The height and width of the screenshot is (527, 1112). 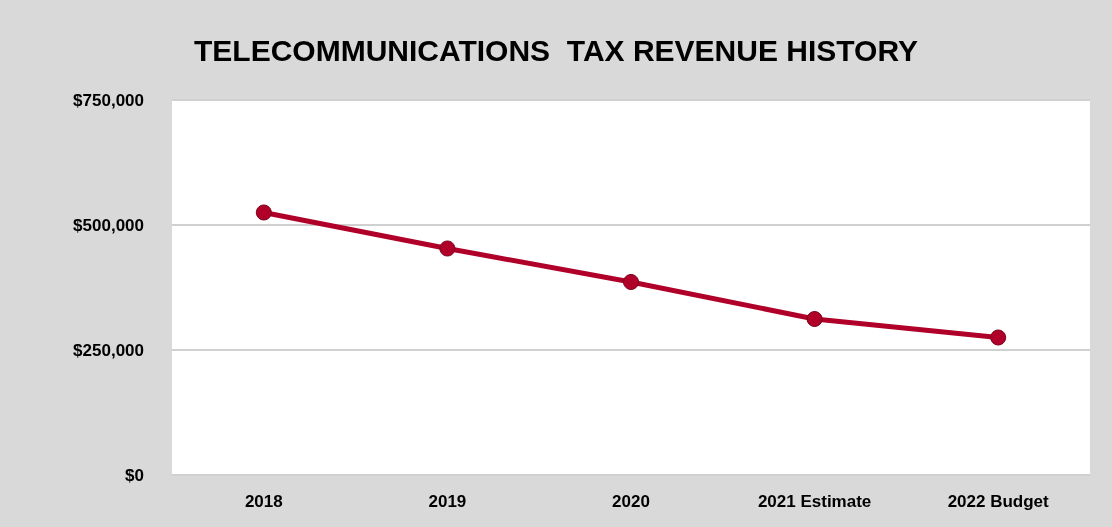 What do you see at coordinates (108, 100) in the screenshot?
I see `y-tick-label: $750,000` at bounding box center [108, 100].